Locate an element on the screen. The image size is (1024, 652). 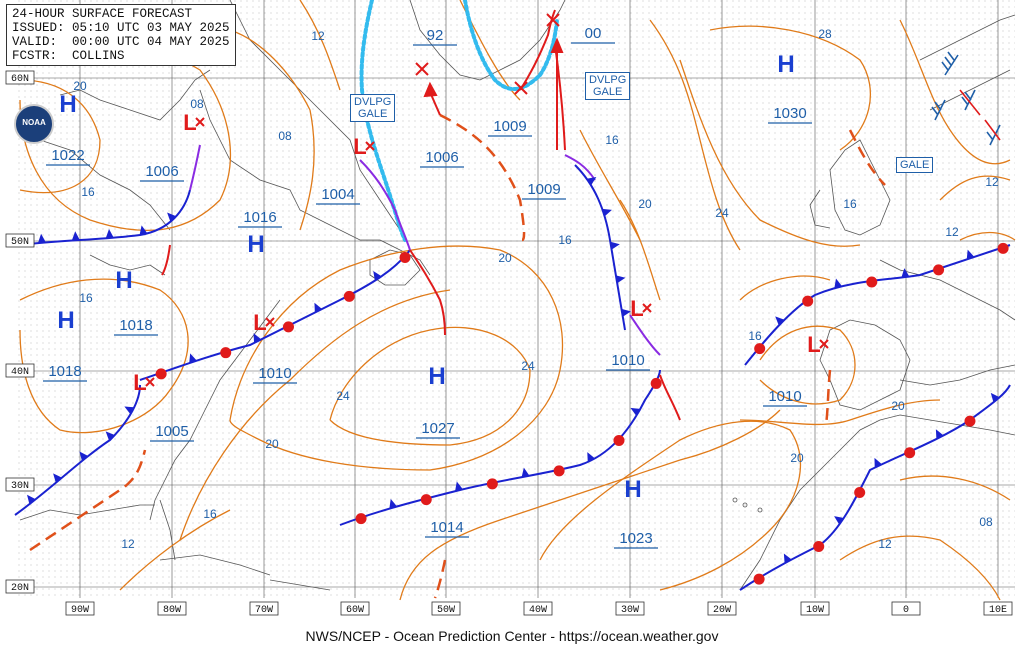
lon-label: 80W is located at coordinates (172, 610).